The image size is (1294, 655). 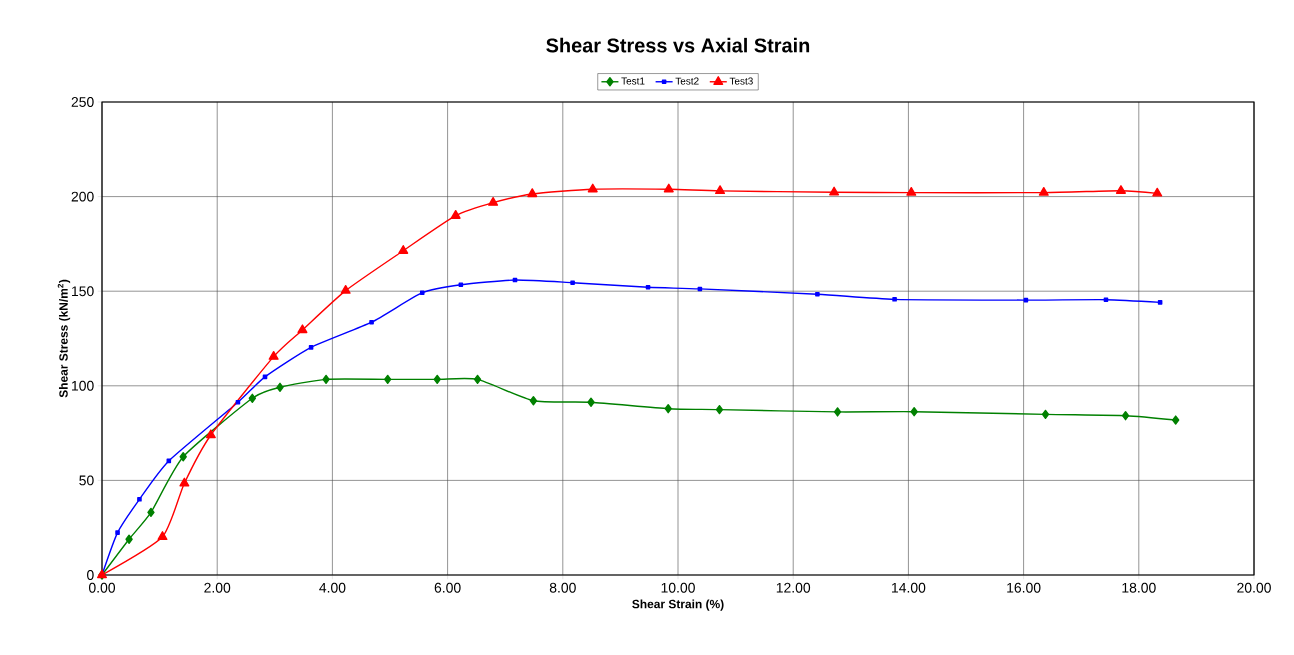 I want to click on y-tick-label: 100, so click(x=83, y=385).